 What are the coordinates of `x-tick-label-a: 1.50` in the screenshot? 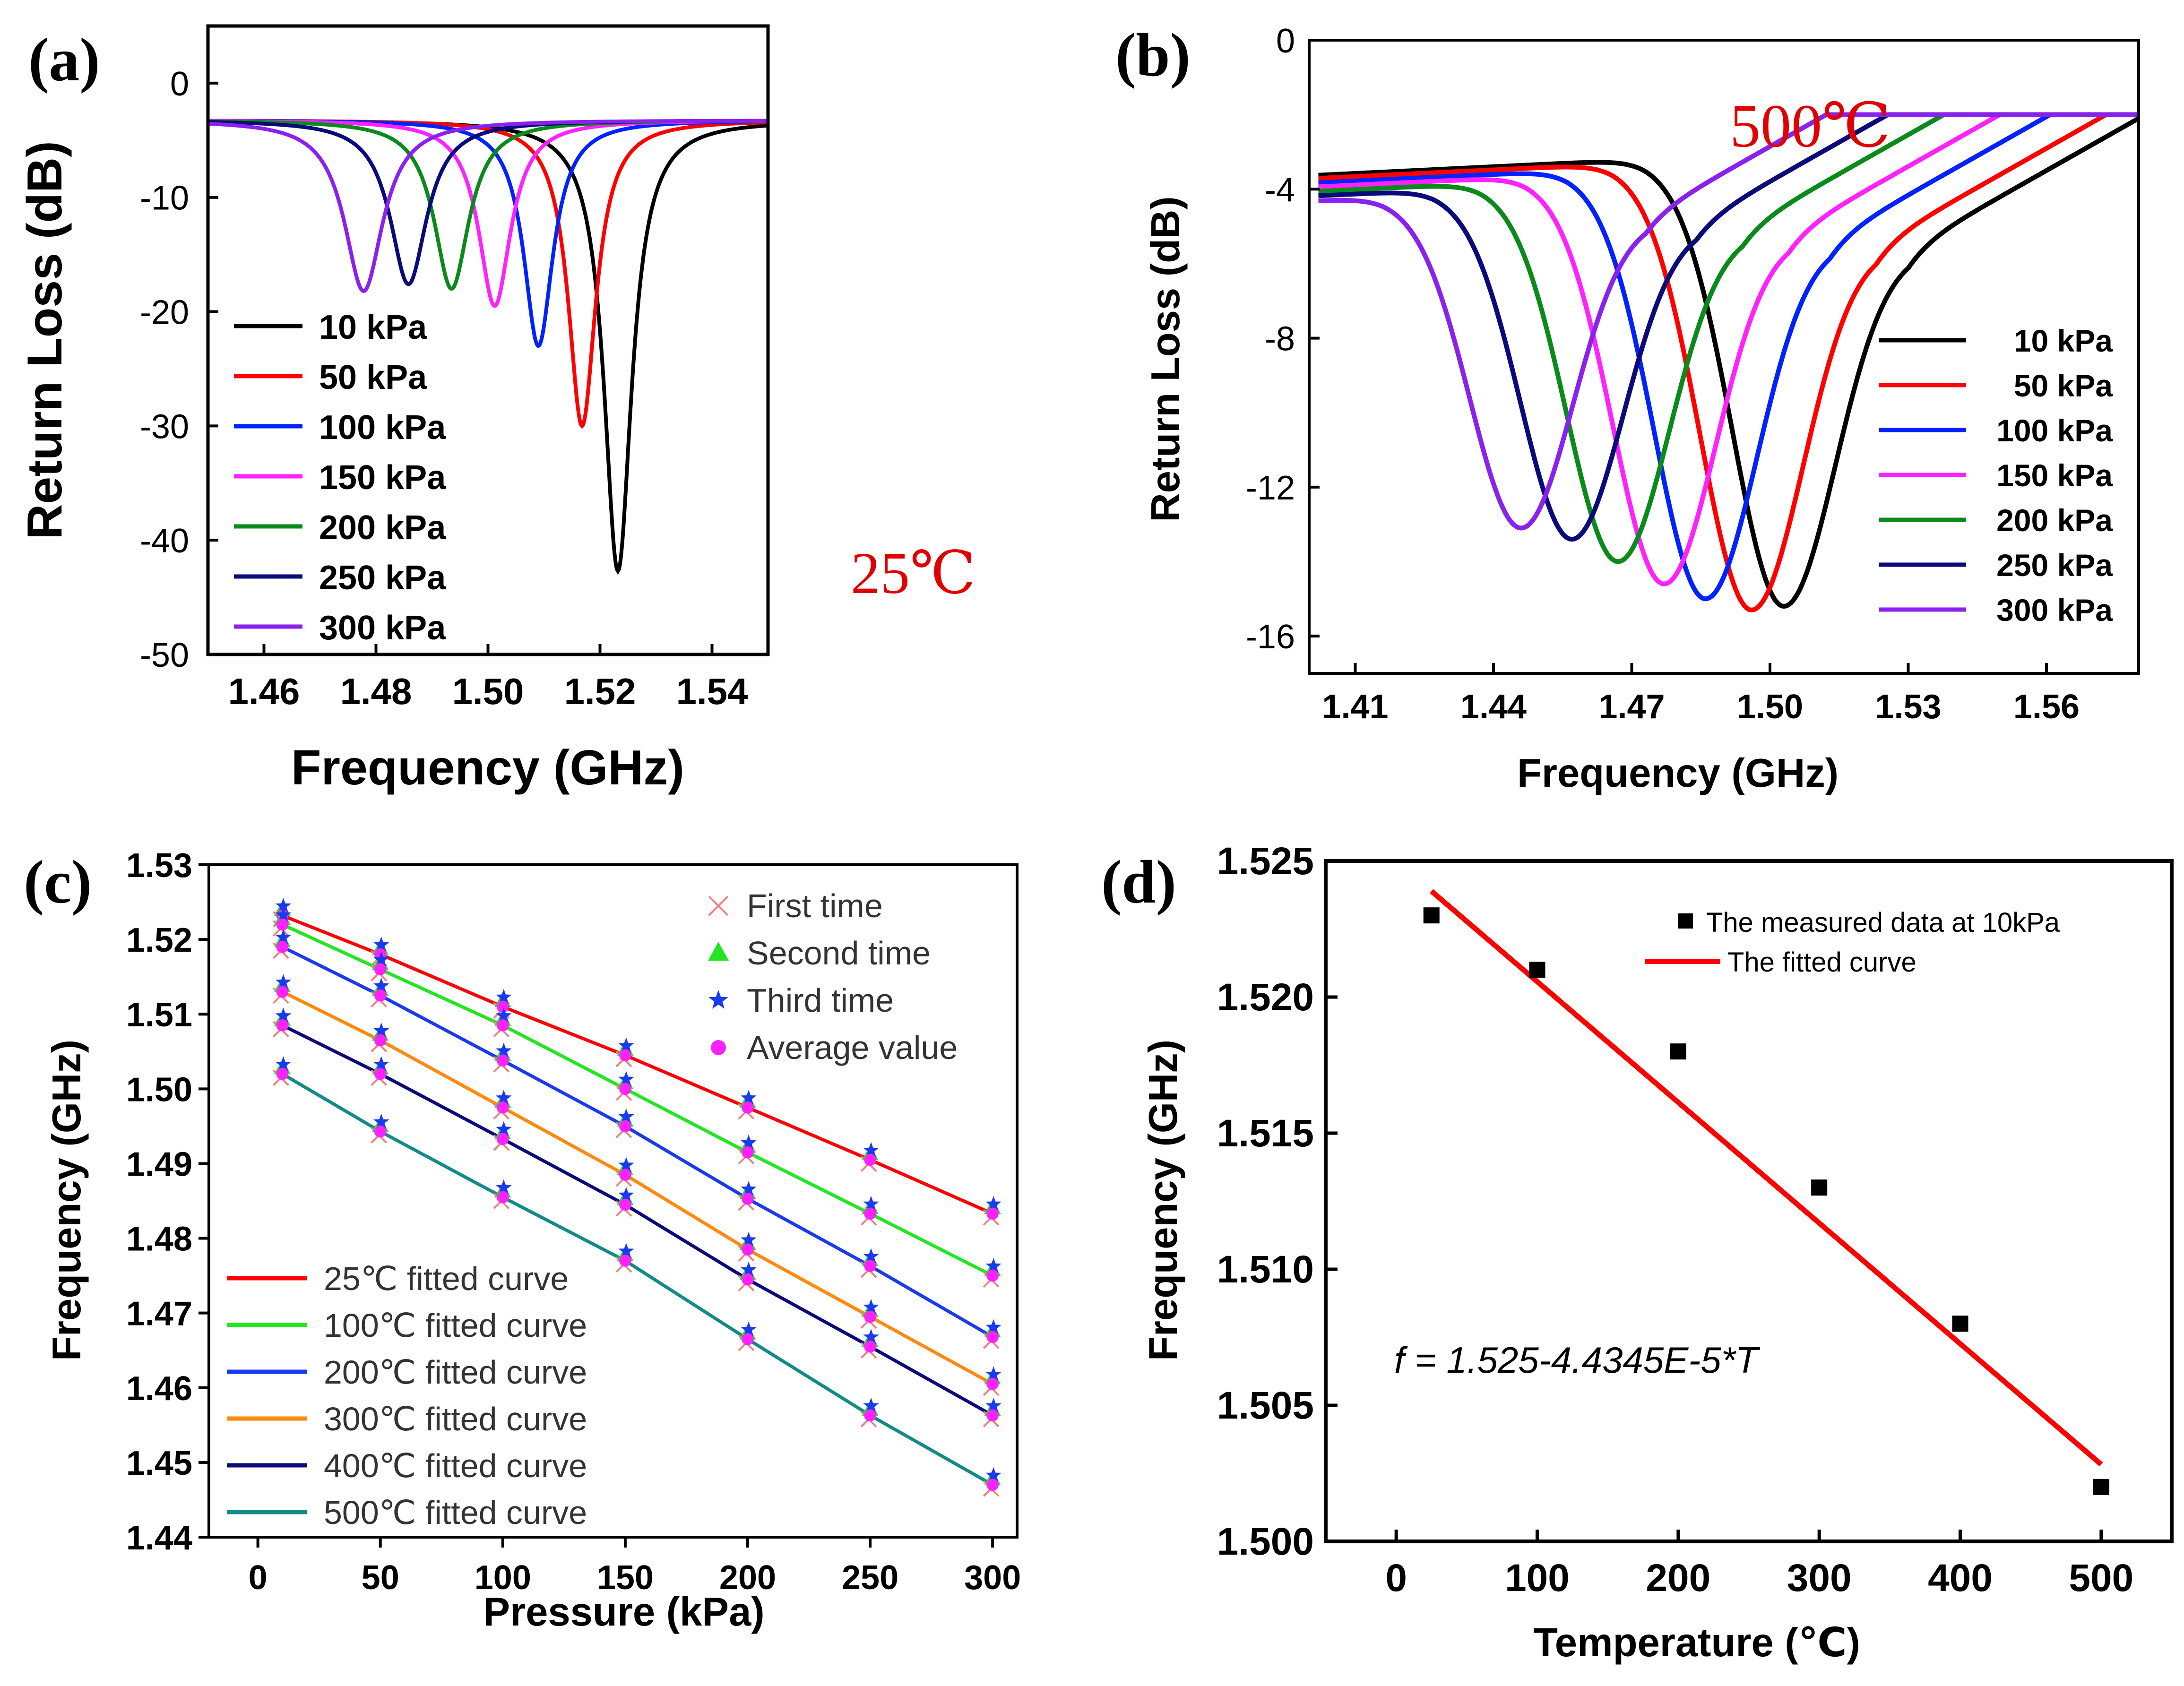 It's located at (488, 691).